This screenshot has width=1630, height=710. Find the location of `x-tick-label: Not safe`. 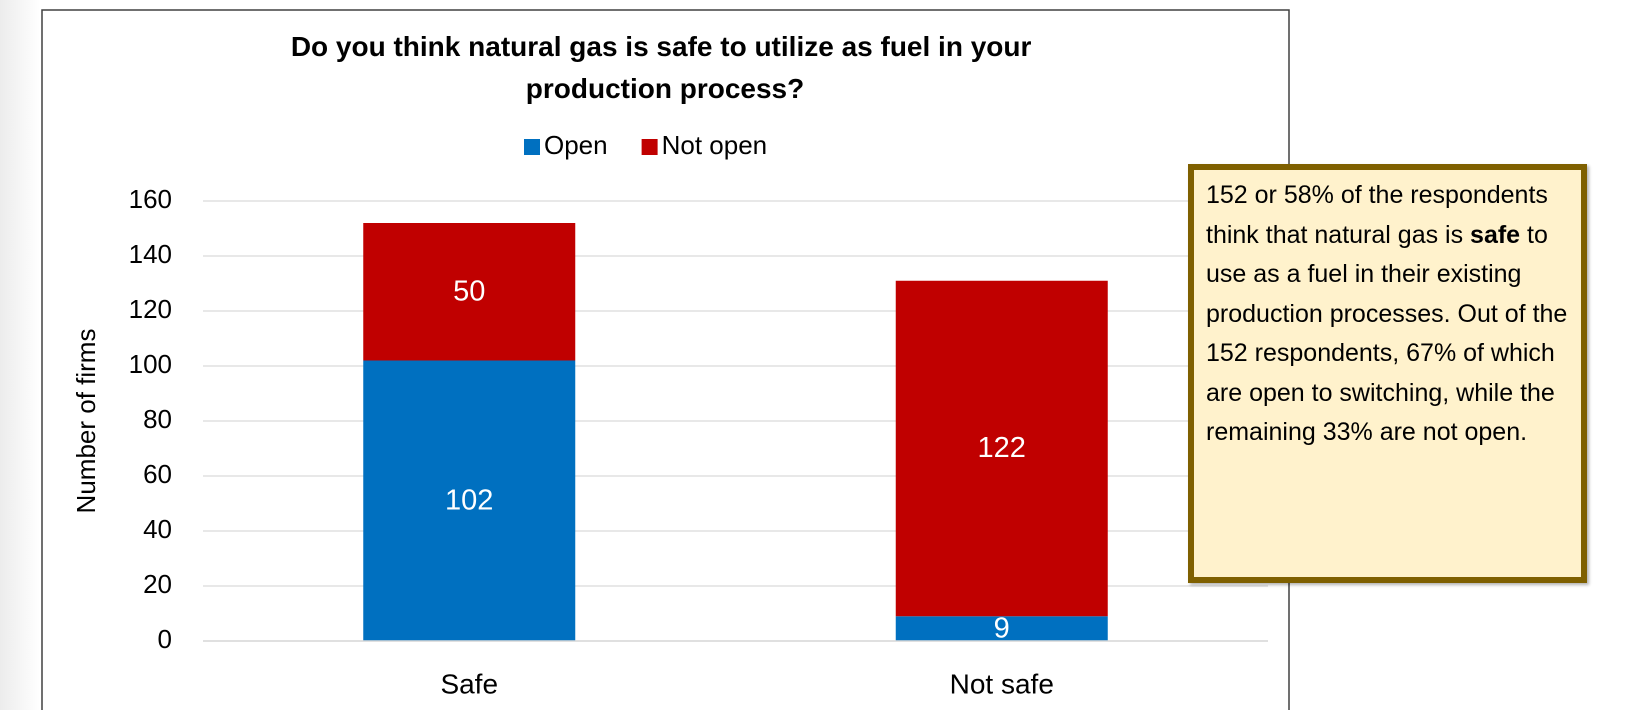

x-tick-label: Not safe is located at coordinates (1002, 683).